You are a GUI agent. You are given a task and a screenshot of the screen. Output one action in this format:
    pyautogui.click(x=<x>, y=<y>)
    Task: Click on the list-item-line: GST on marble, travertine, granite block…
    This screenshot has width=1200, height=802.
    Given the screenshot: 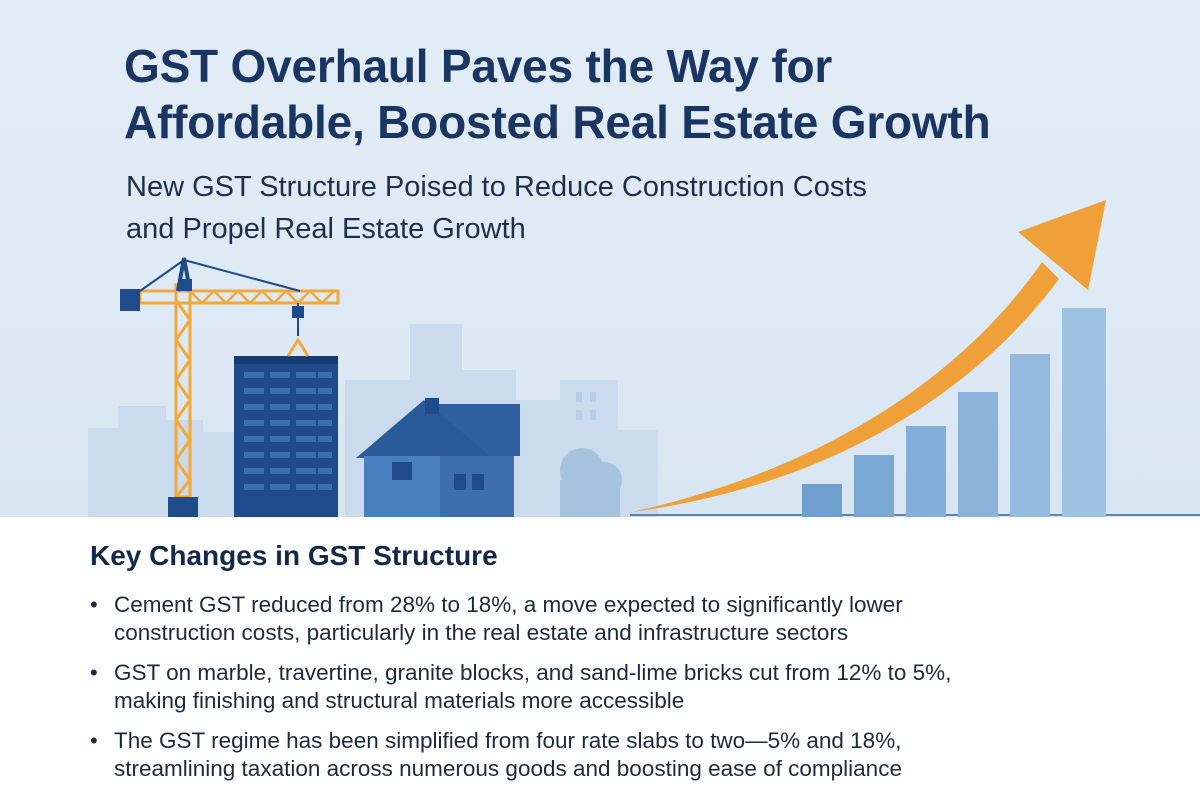 What is the action you would take?
    pyautogui.click(x=533, y=672)
    